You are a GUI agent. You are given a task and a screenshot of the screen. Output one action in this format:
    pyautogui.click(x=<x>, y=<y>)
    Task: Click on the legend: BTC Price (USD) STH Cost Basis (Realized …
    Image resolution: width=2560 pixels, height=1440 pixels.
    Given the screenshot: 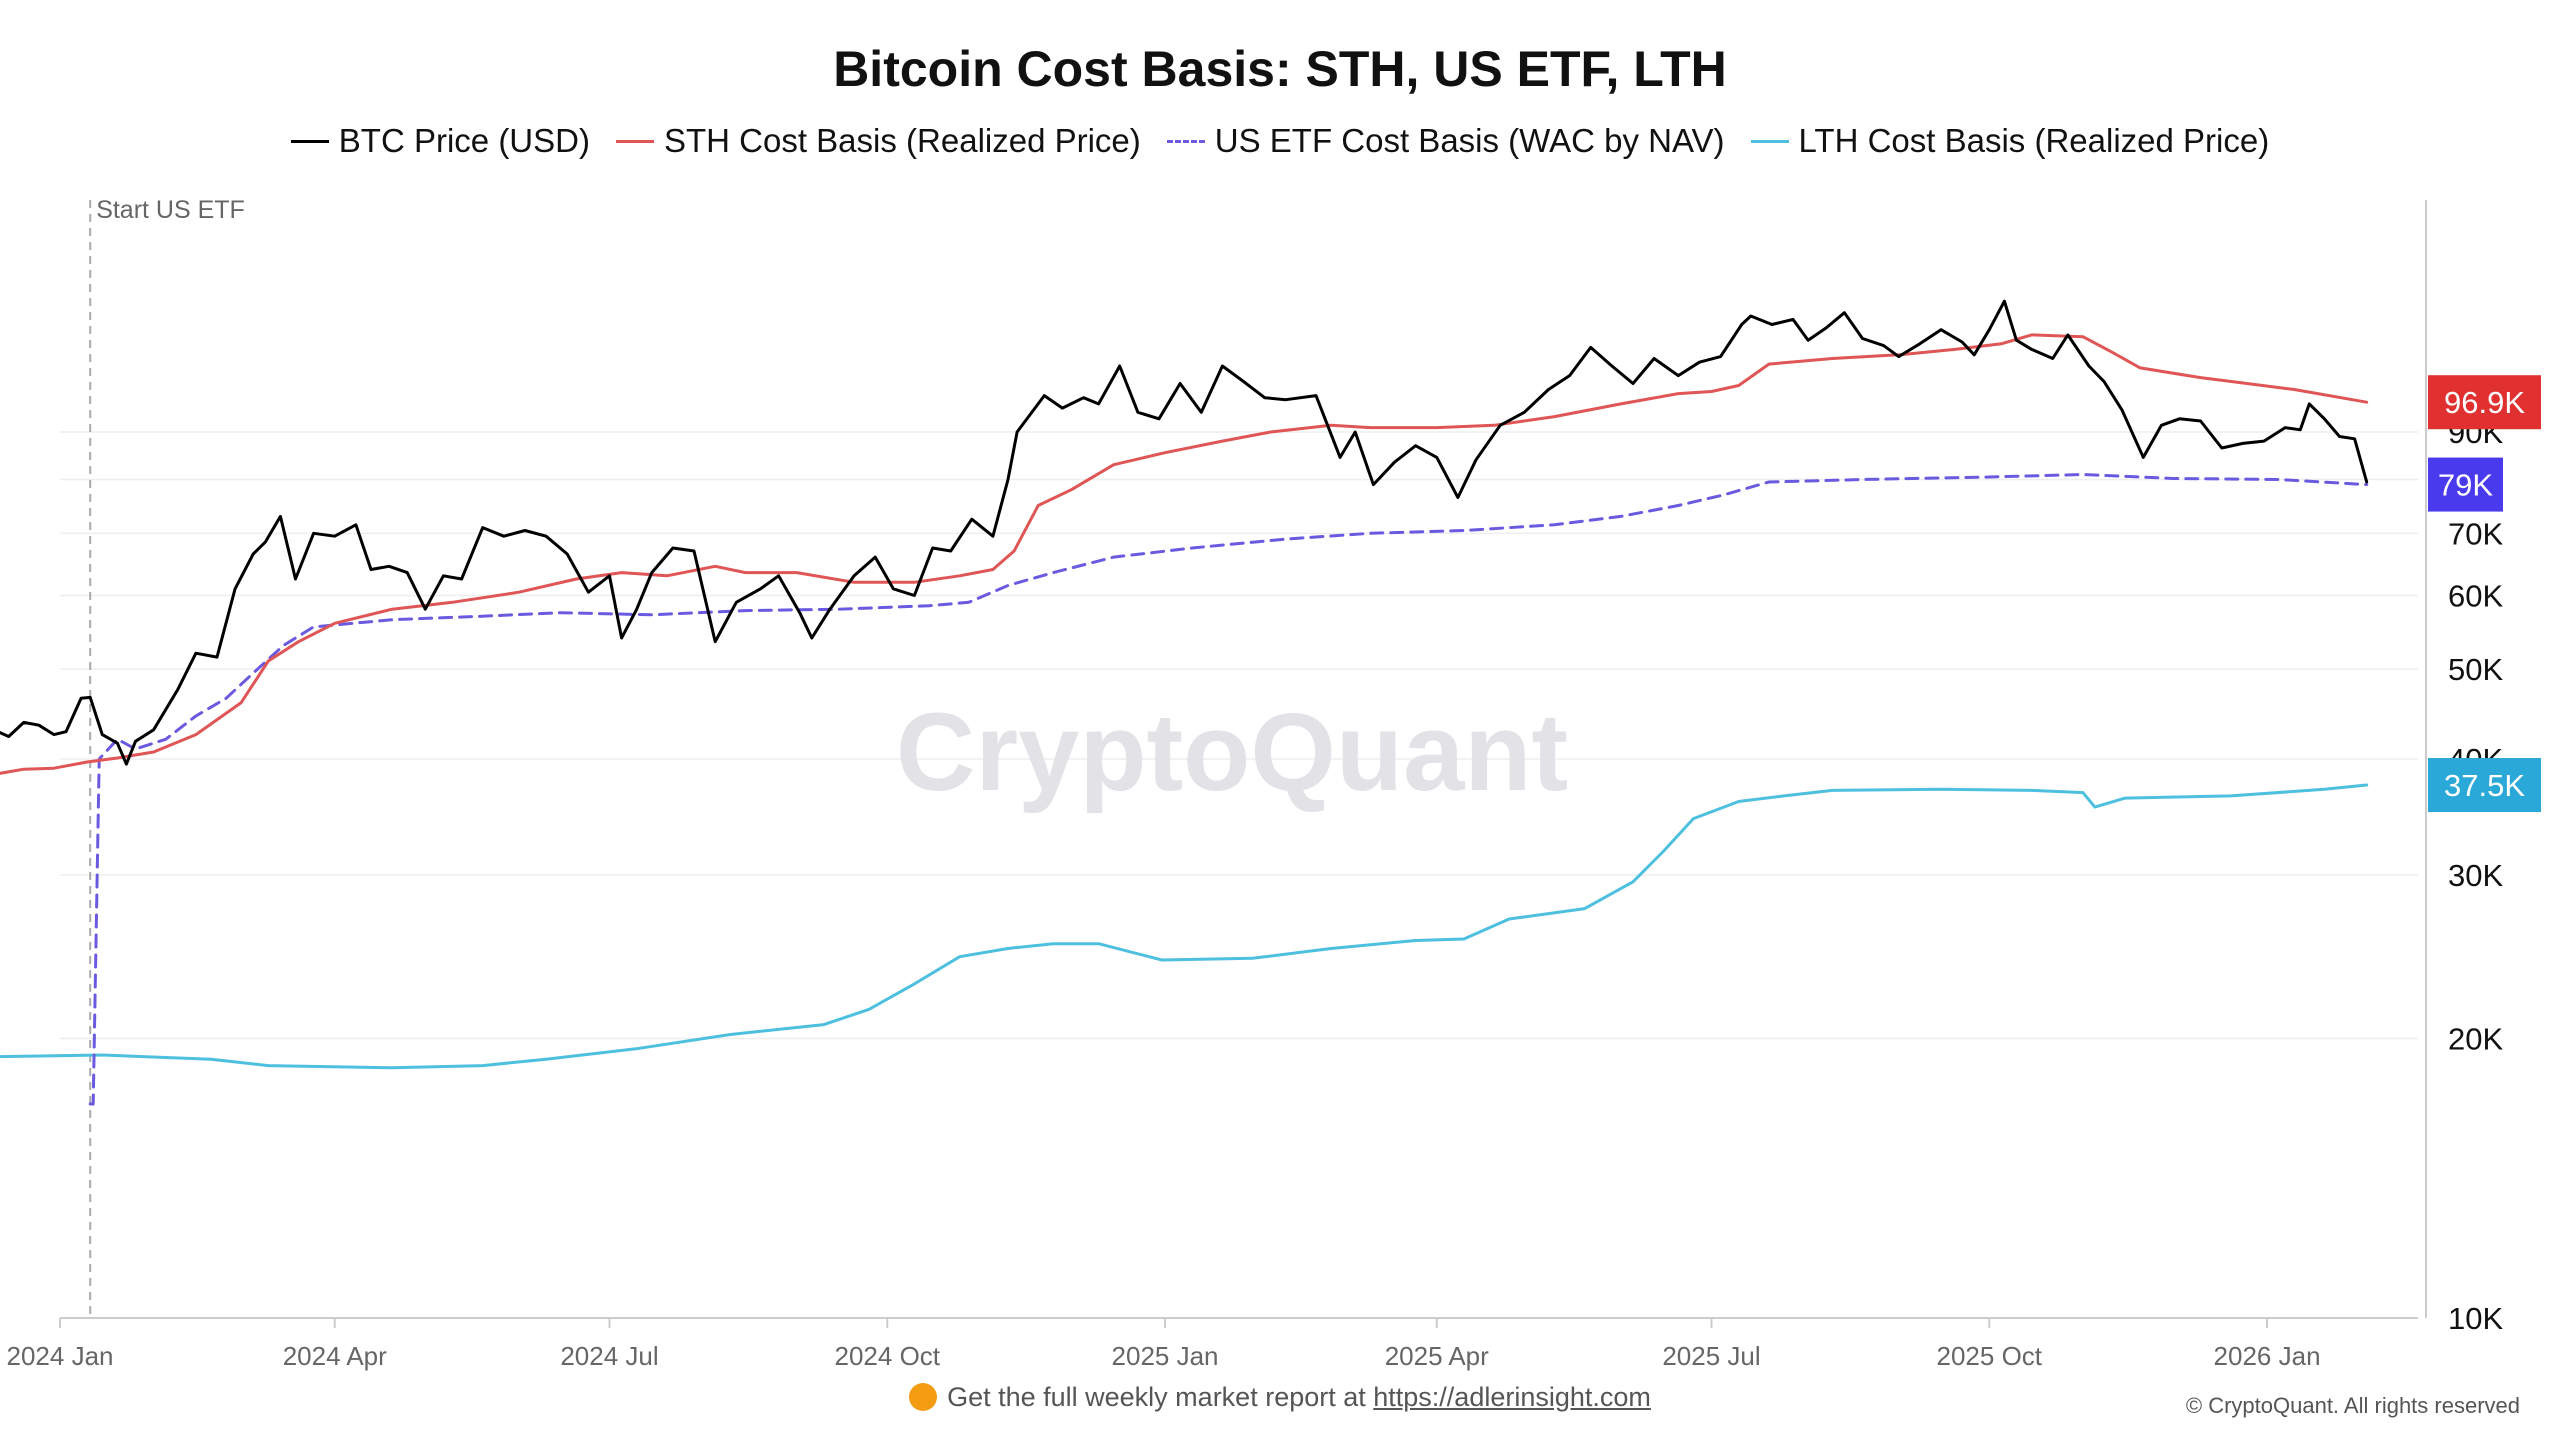 What is the action you would take?
    pyautogui.click(x=1280, y=141)
    